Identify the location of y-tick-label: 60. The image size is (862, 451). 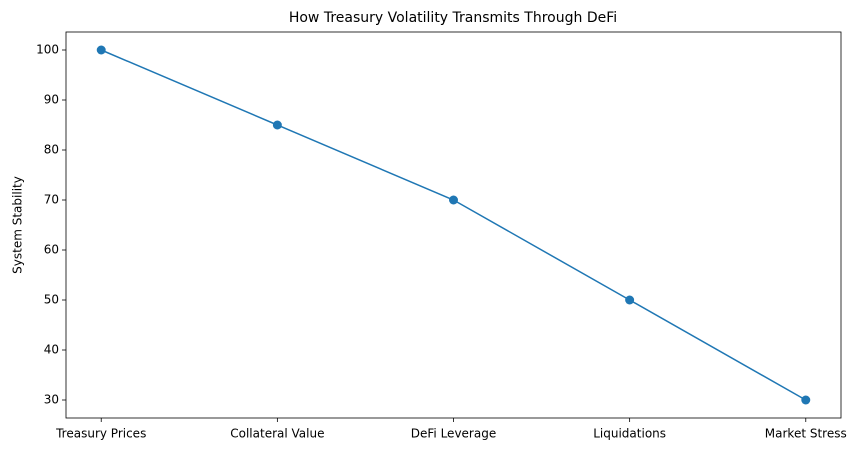
(51, 250).